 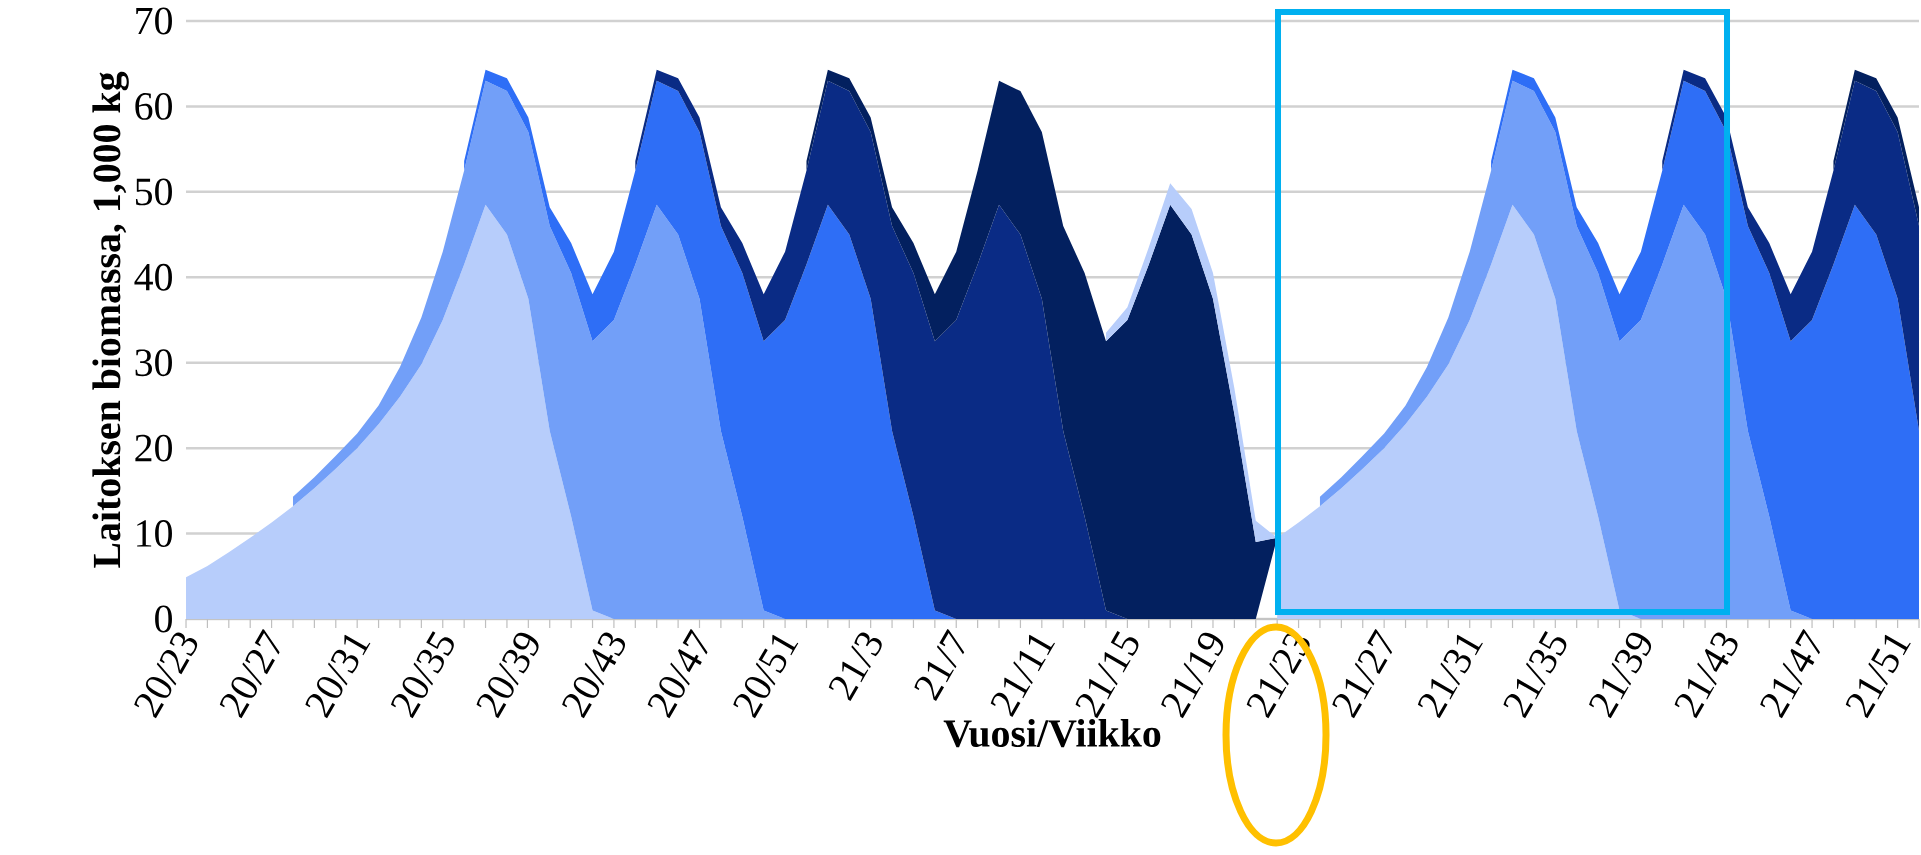 What do you see at coordinates (153, 363) in the screenshot?
I see `y-tick-label: 30` at bounding box center [153, 363].